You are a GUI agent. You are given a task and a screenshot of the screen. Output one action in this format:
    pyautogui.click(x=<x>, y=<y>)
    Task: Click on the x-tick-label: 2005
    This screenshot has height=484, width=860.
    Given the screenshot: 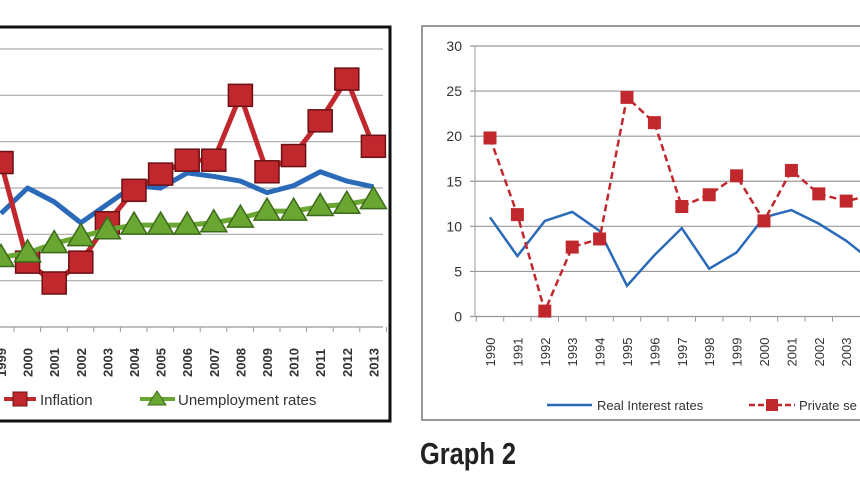 What is the action you would take?
    pyautogui.click(x=161, y=362)
    